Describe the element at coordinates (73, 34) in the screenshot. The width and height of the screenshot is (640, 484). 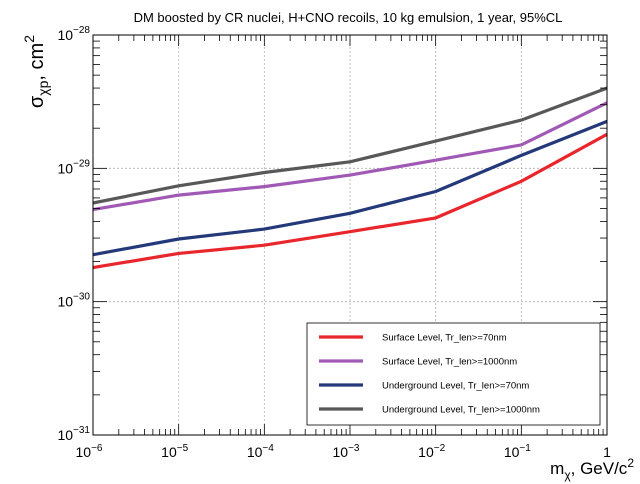
I see `y-tick-label: 10−28` at that location.